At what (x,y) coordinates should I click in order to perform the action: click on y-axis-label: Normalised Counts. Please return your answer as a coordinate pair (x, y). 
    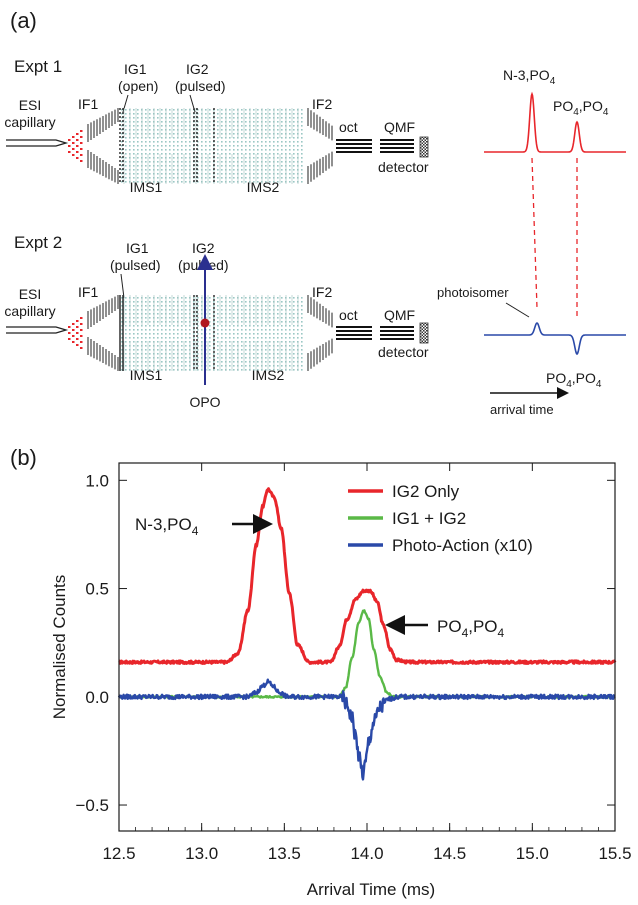
    Looking at the image, I should click on (59, 647).